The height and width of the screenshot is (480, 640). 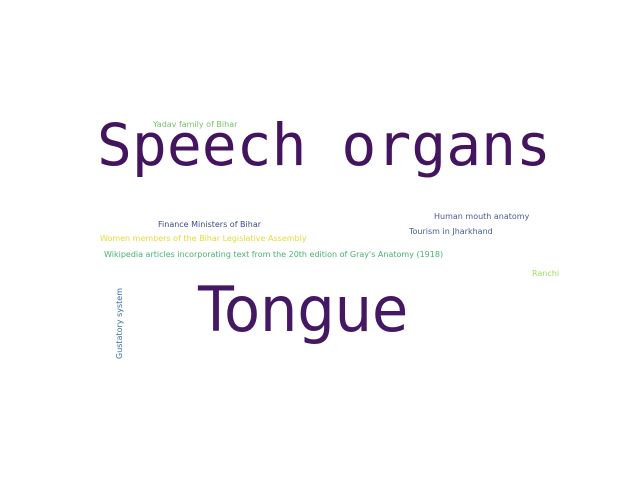 What do you see at coordinates (303, 309) in the screenshot?
I see `word-tongue: Tongue` at bounding box center [303, 309].